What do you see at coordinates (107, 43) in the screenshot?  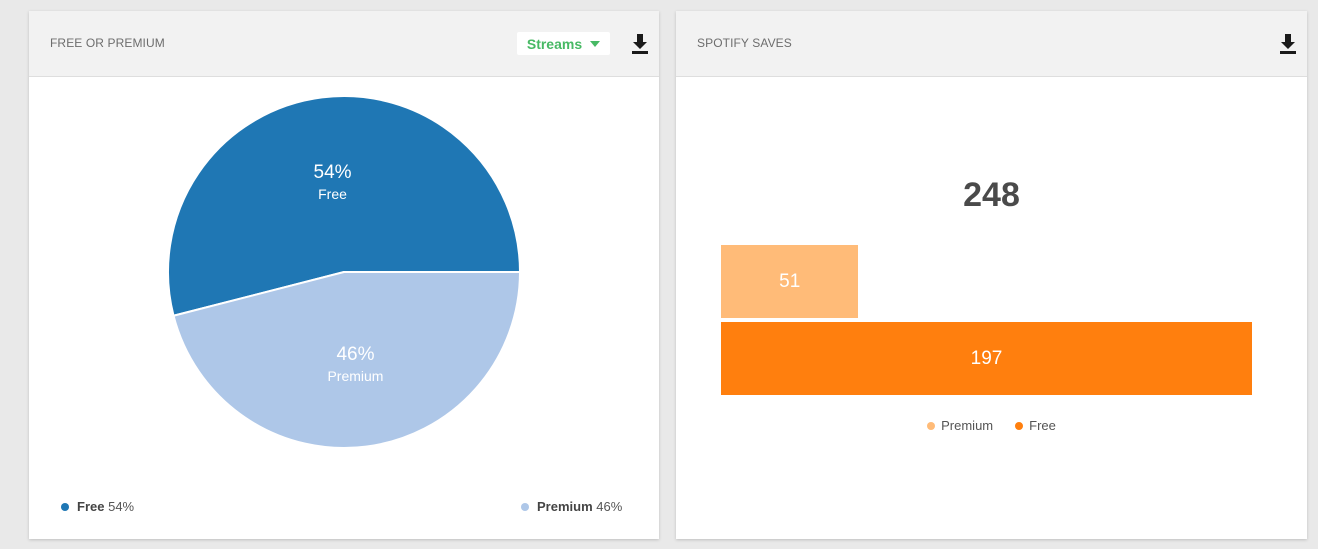 I see `card-title: FREE OR PREMIUM` at bounding box center [107, 43].